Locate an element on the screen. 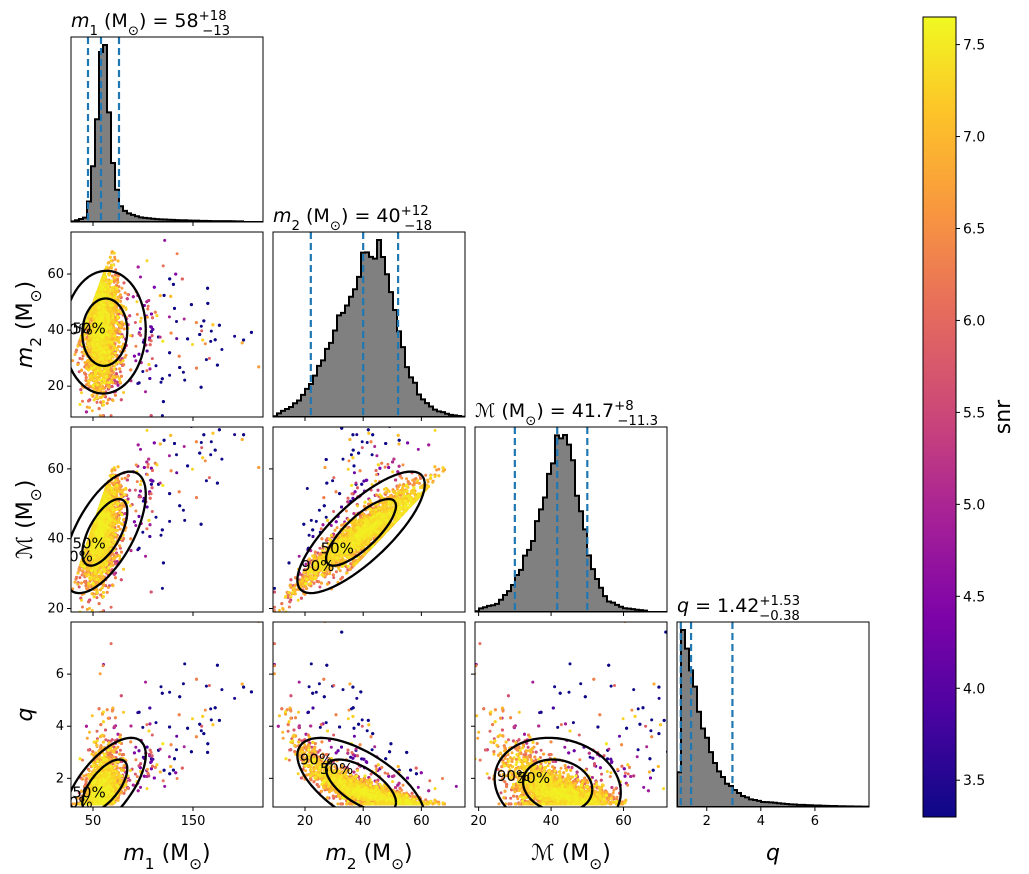 This screenshot has height=874, width=1029. title-equals: = 58 is located at coordinates (172, 21).